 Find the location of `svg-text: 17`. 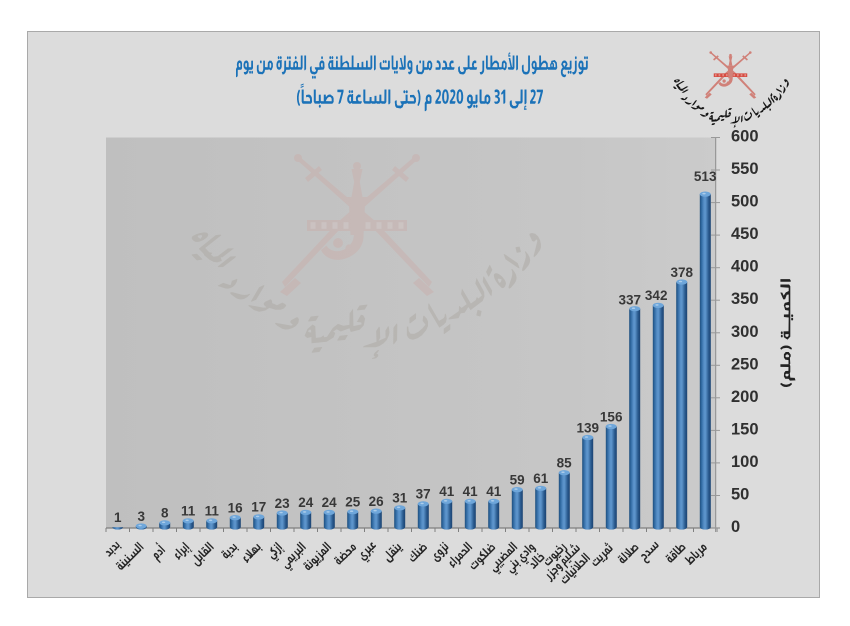

svg-text: 17 is located at coordinates (258, 507).